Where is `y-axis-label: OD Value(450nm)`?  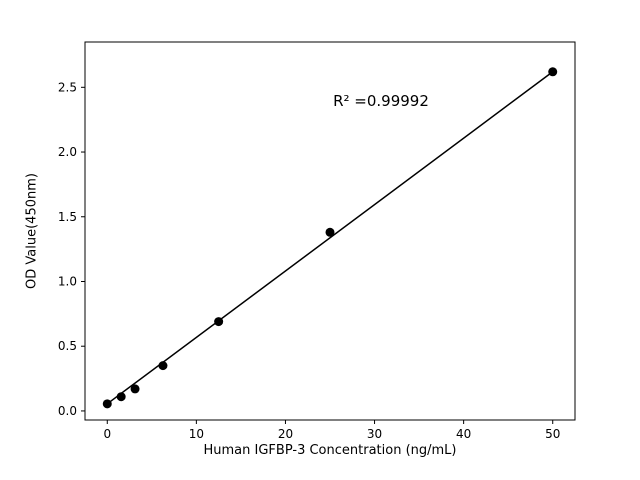 y-axis-label: OD Value(450nm) is located at coordinates (32, 231).